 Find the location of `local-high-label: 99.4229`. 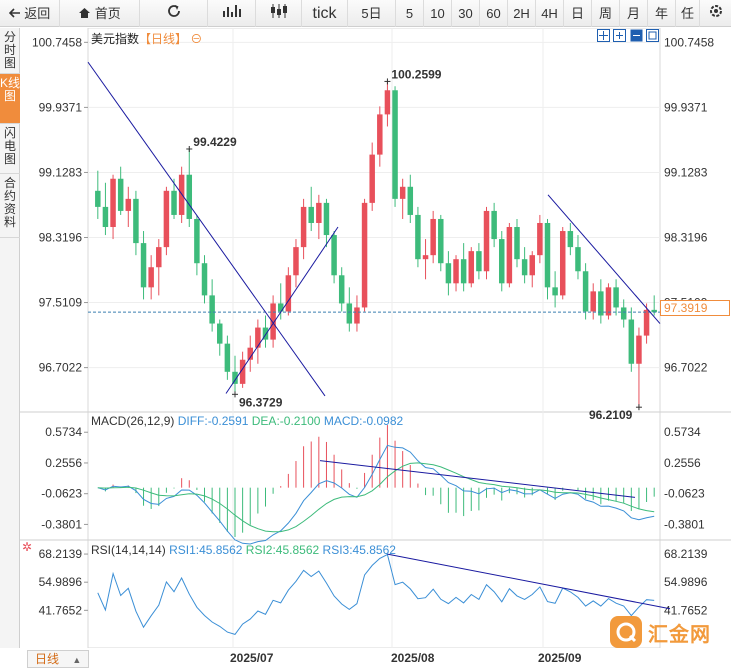

local-high-label: 99.4229 is located at coordinates (215, 142).